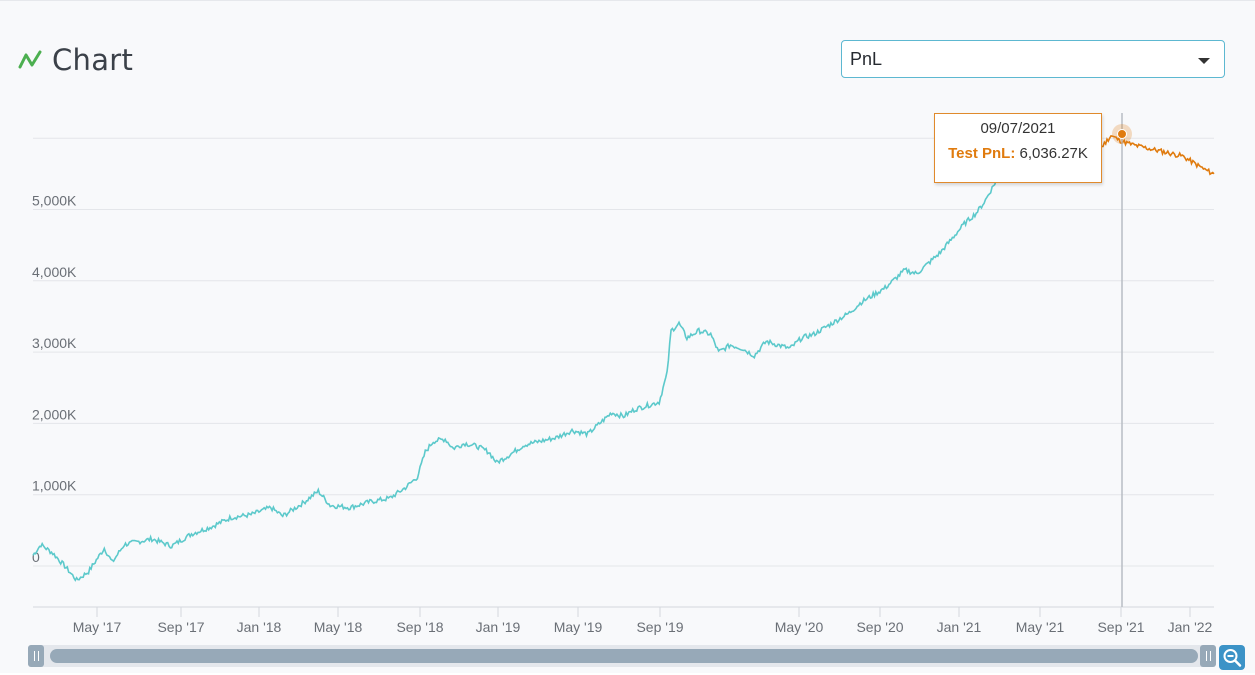 This screenshot has height=675, width=1255. I want to click on zoom-out-button, so click(1232, 657).